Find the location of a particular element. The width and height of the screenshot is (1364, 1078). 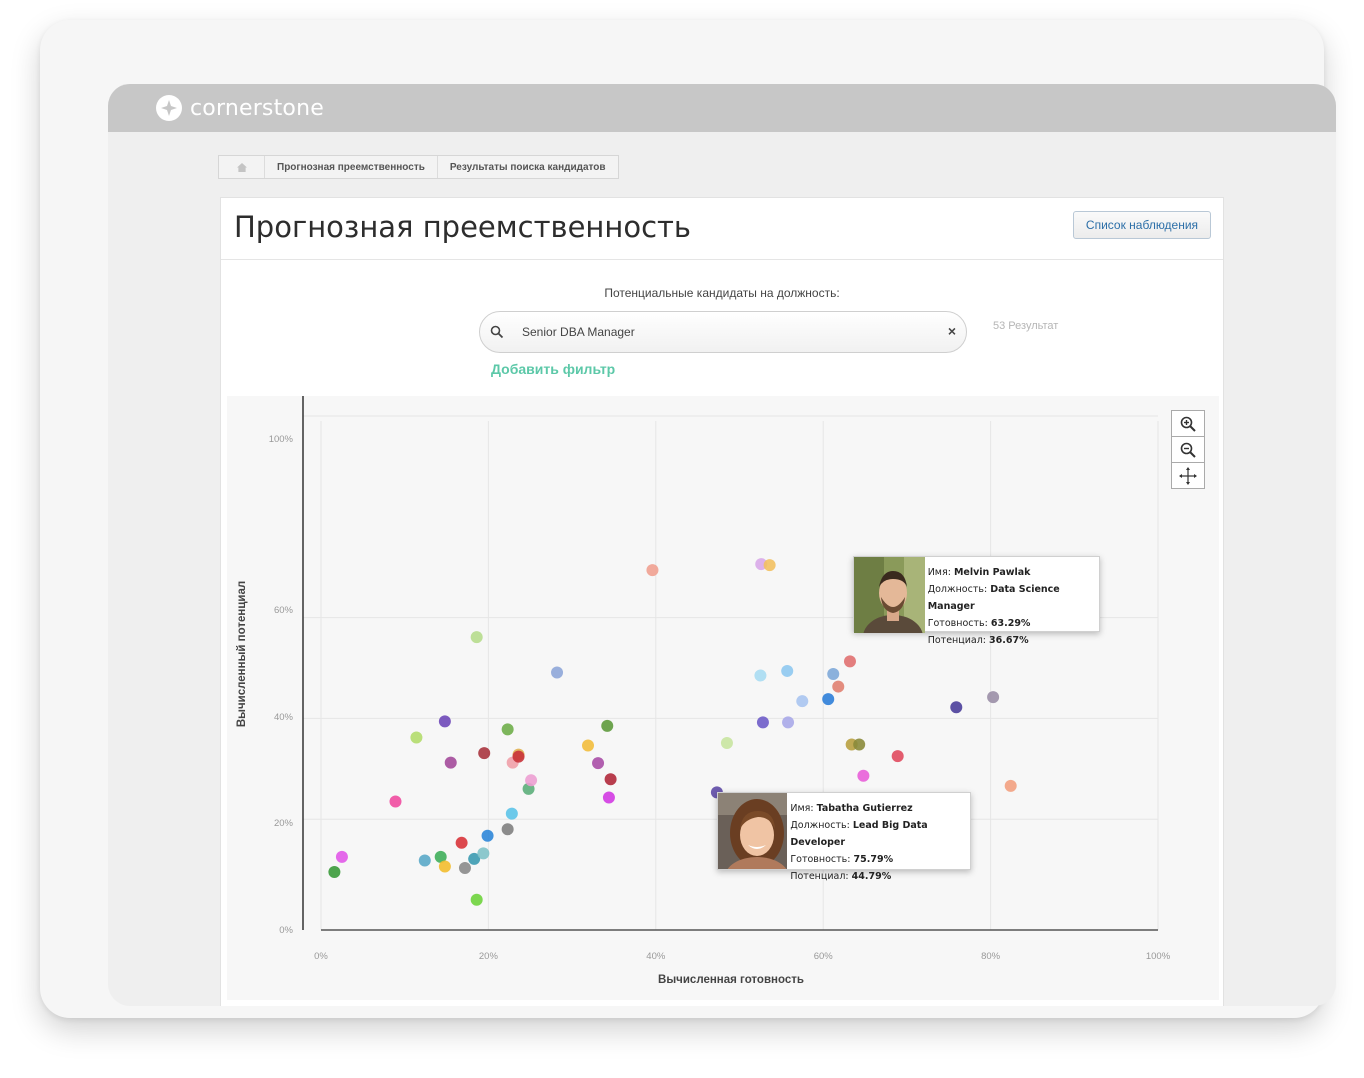

y-tick-label: 20% is located at coordinates (284, 823).